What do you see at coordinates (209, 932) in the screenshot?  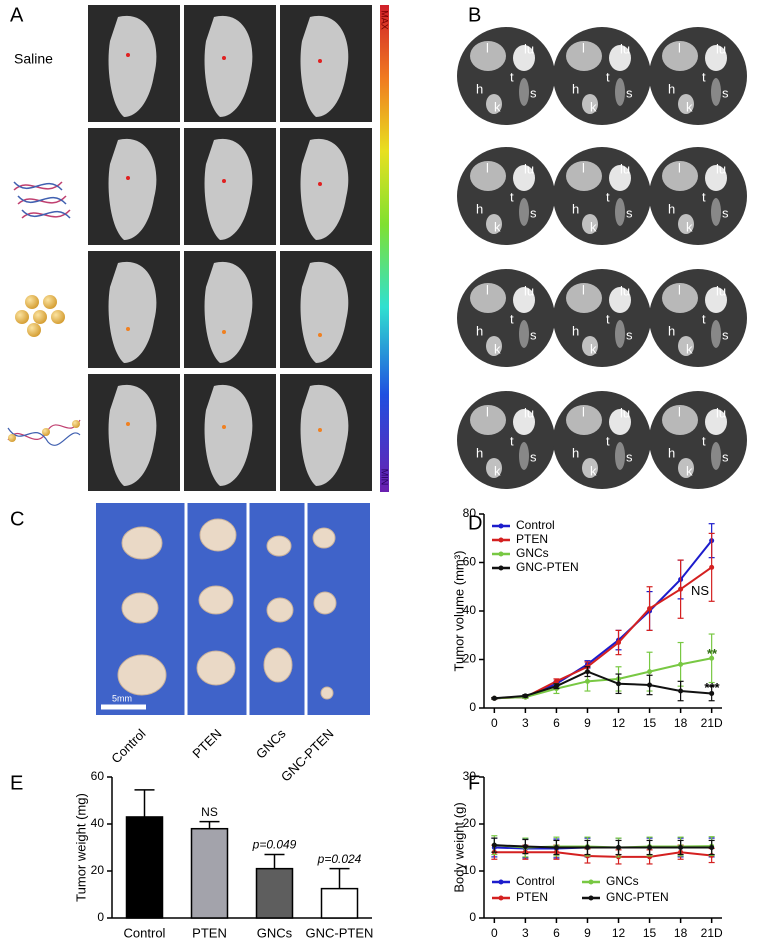 I see `x-tick-label: PTEN` at bounding box center [209, 932].